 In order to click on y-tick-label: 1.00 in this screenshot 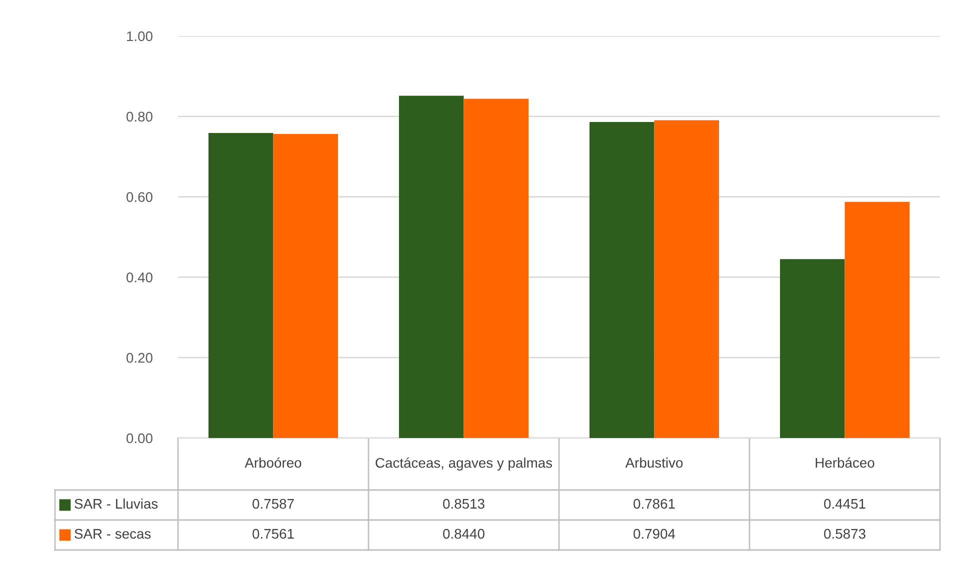, I will do `click(139, 36)`.